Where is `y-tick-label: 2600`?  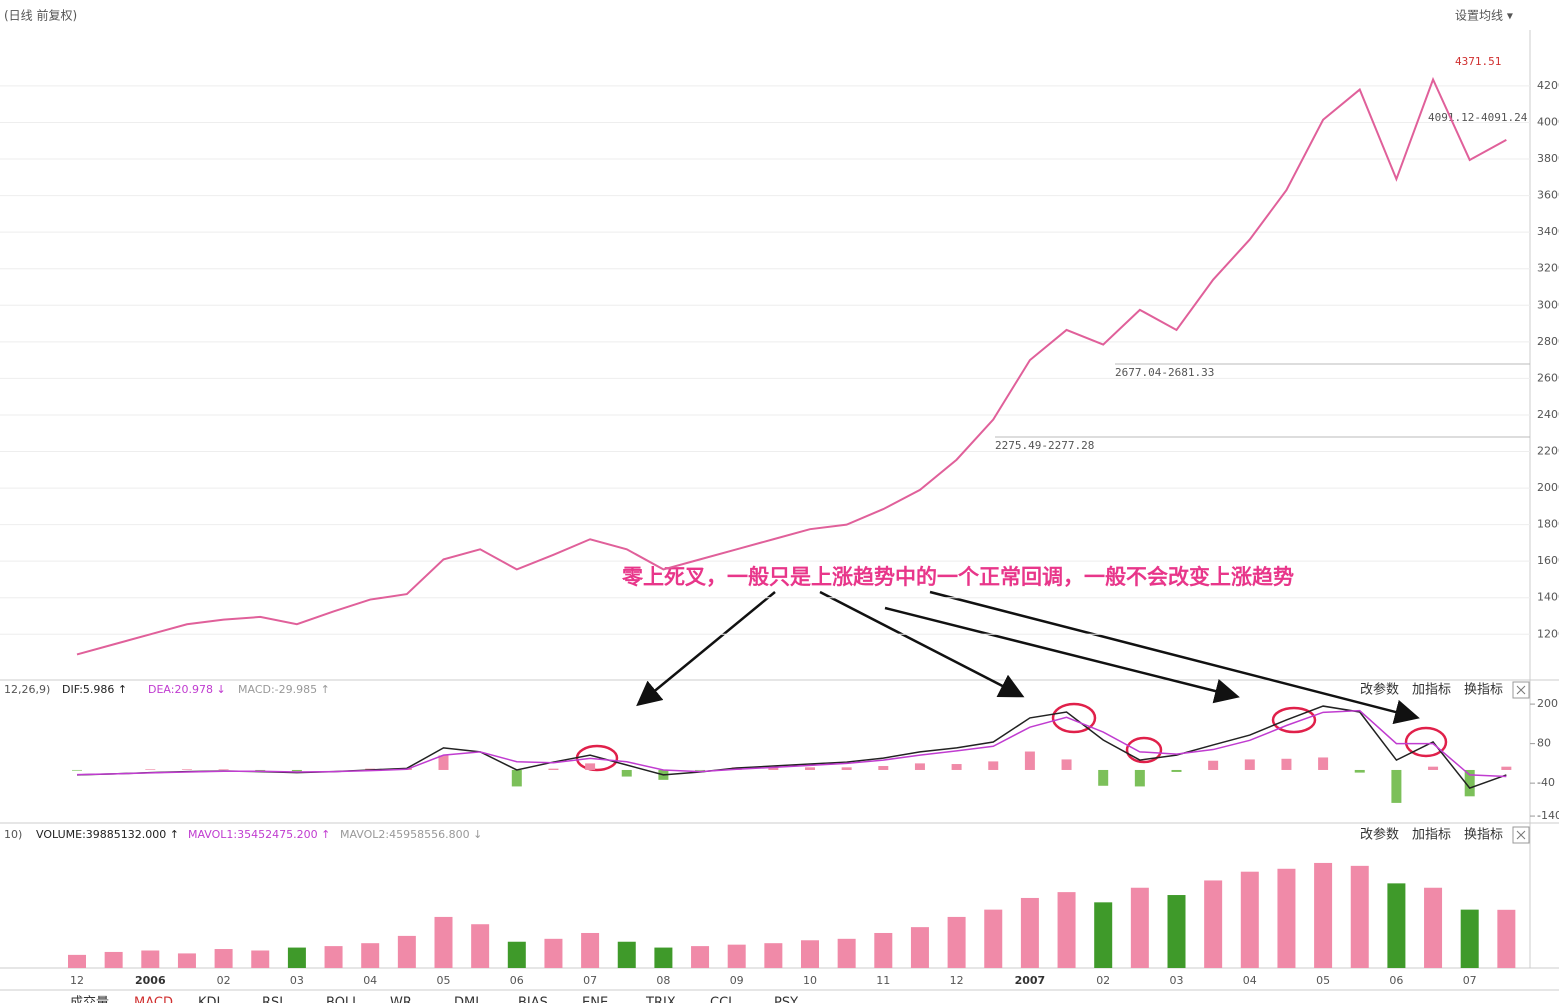 y-tick-label: 2600 is located at coordinates (1548, 377).